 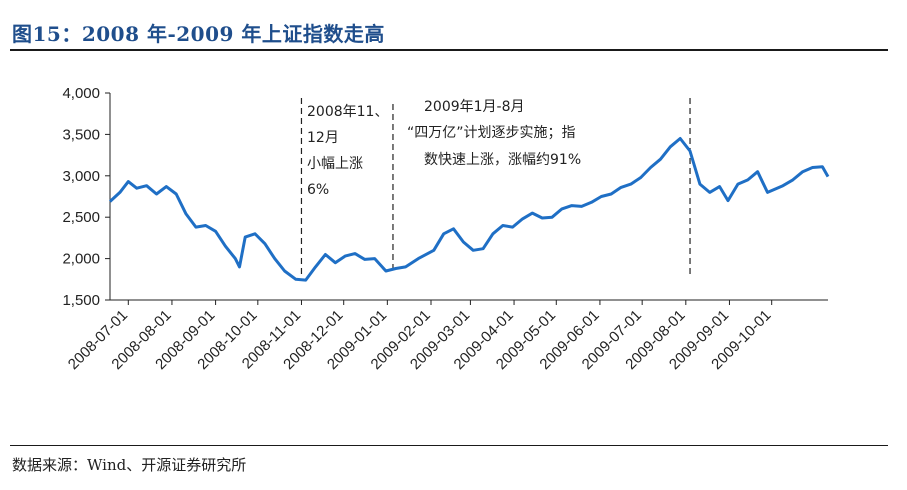 I want to click on annotation-2009-text: 数快速上涨，涨幅约91%, so click(x=502, y=160).